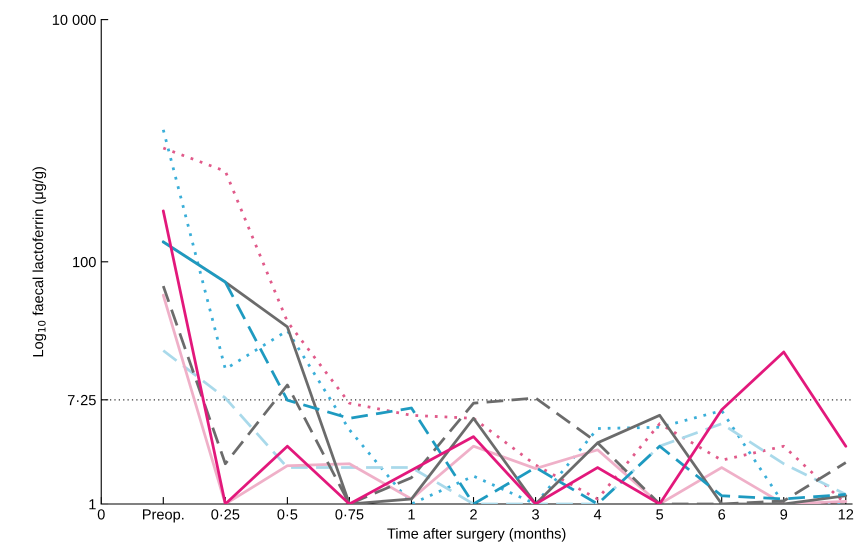 This screenshot has width=858, height=560. What do you see at coordinates (82, 400) in the screenshot?
I see `y-tick-label: 7·25` at bounding box center [82, 400].